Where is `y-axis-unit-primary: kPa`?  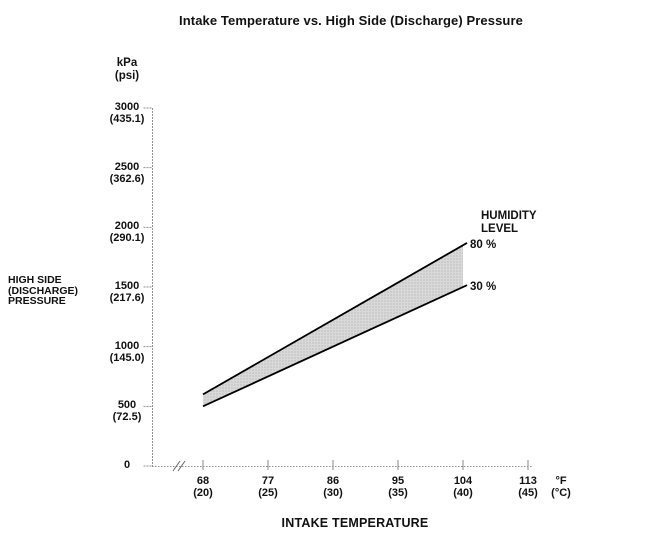
y-axis-unit-primary: kPa is located at coordinates (127, 63).